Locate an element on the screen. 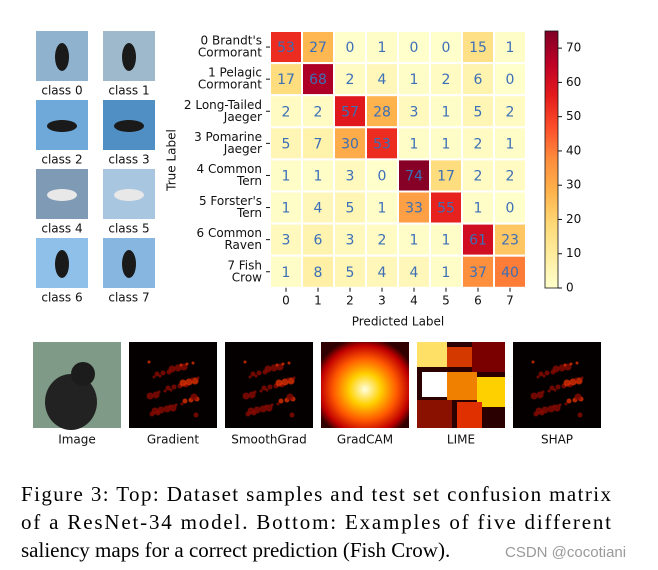 Image resolution: width=658 pixels, height=570 pixels. x-tick-label: 5 is located at coordinates (446, 300).